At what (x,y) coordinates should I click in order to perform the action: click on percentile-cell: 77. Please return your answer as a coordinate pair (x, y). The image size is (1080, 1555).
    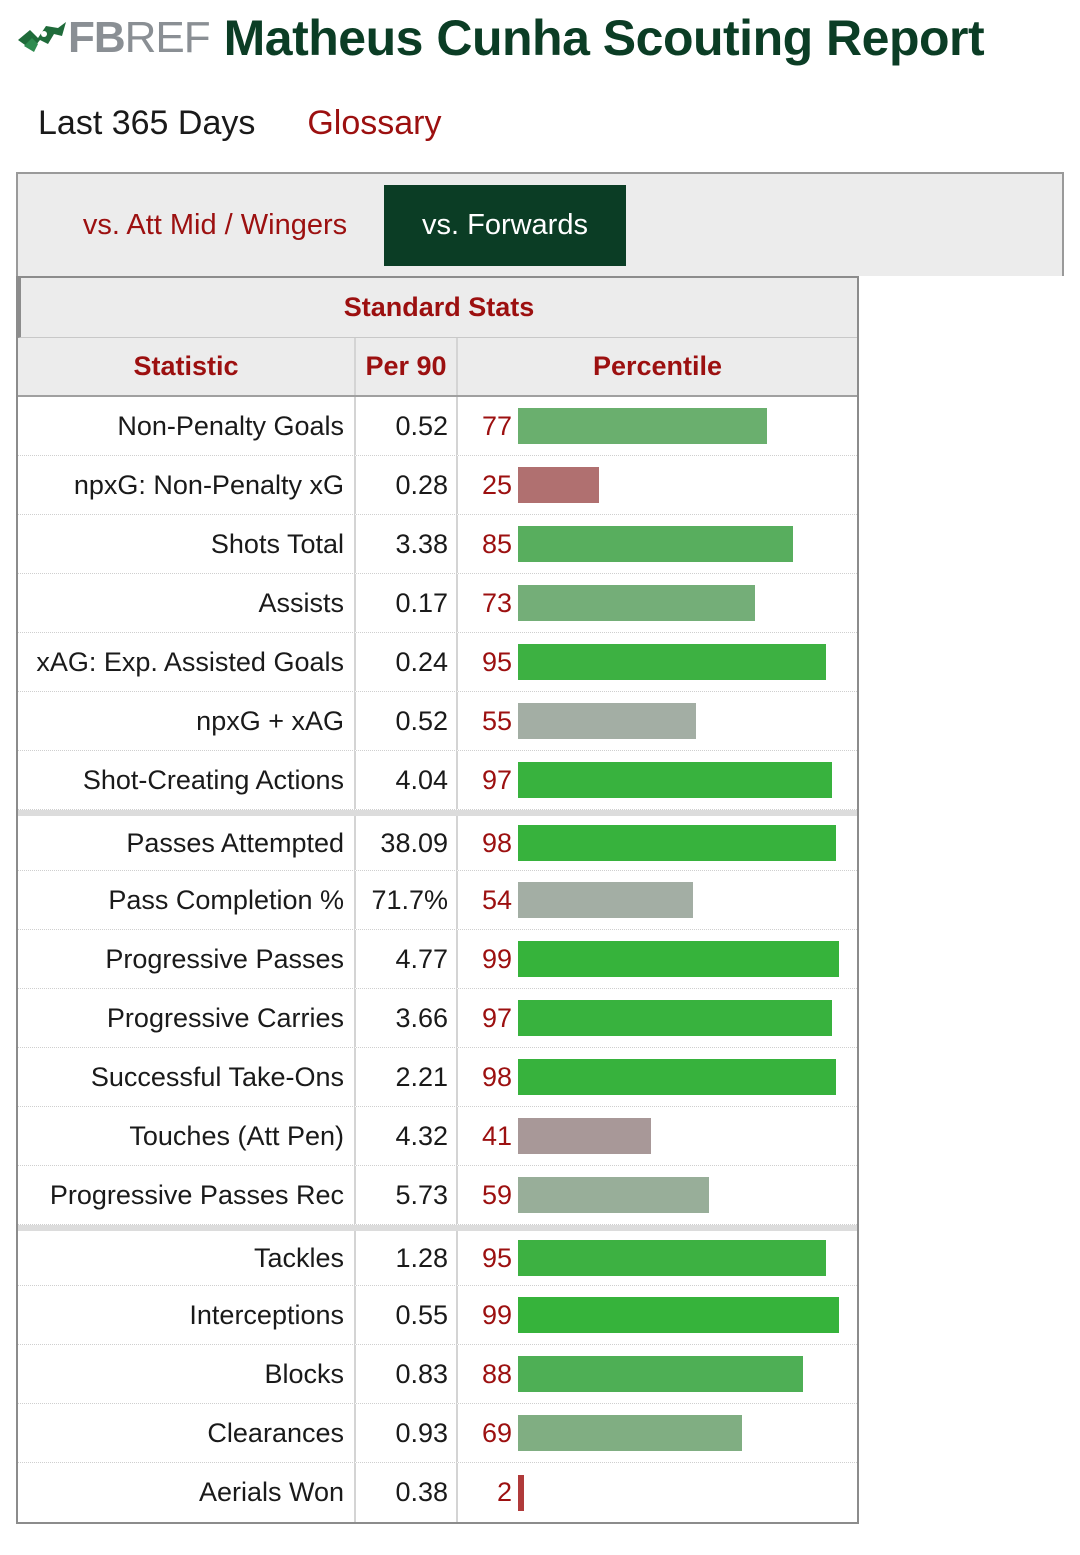
    Looking at the image, I should click on (657, 426).